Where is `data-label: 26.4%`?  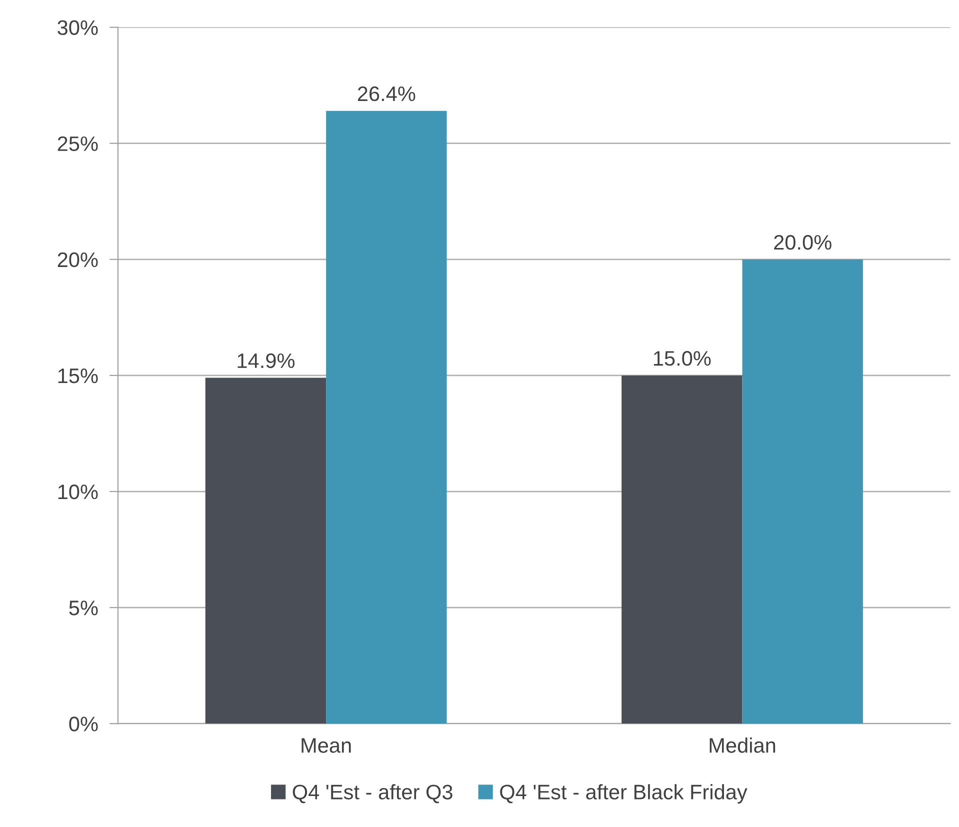
data-label: 26.4% is located at coordinates (387, 94).